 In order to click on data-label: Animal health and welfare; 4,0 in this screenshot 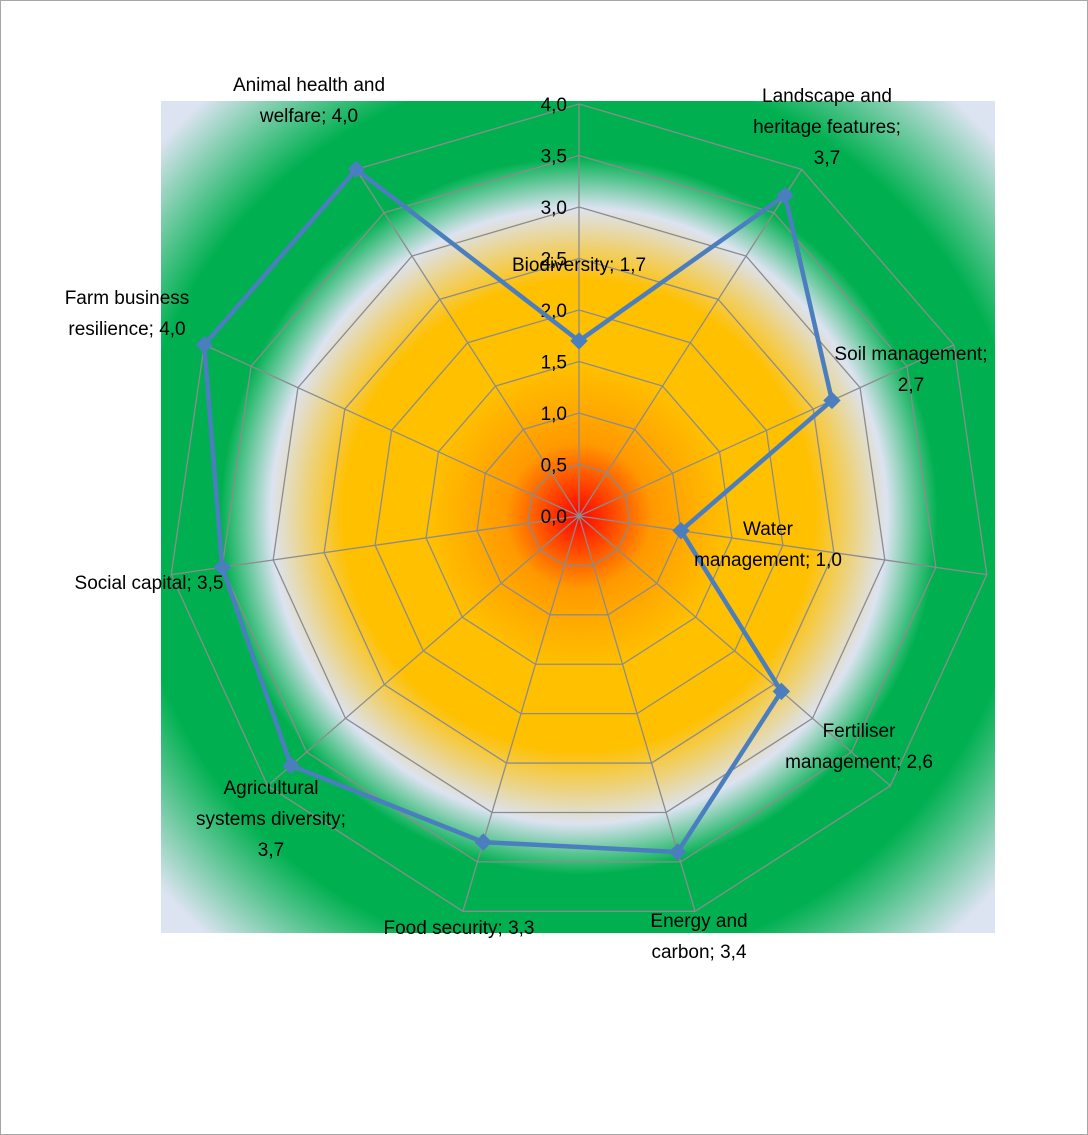, I will do `click(309, 101)`.